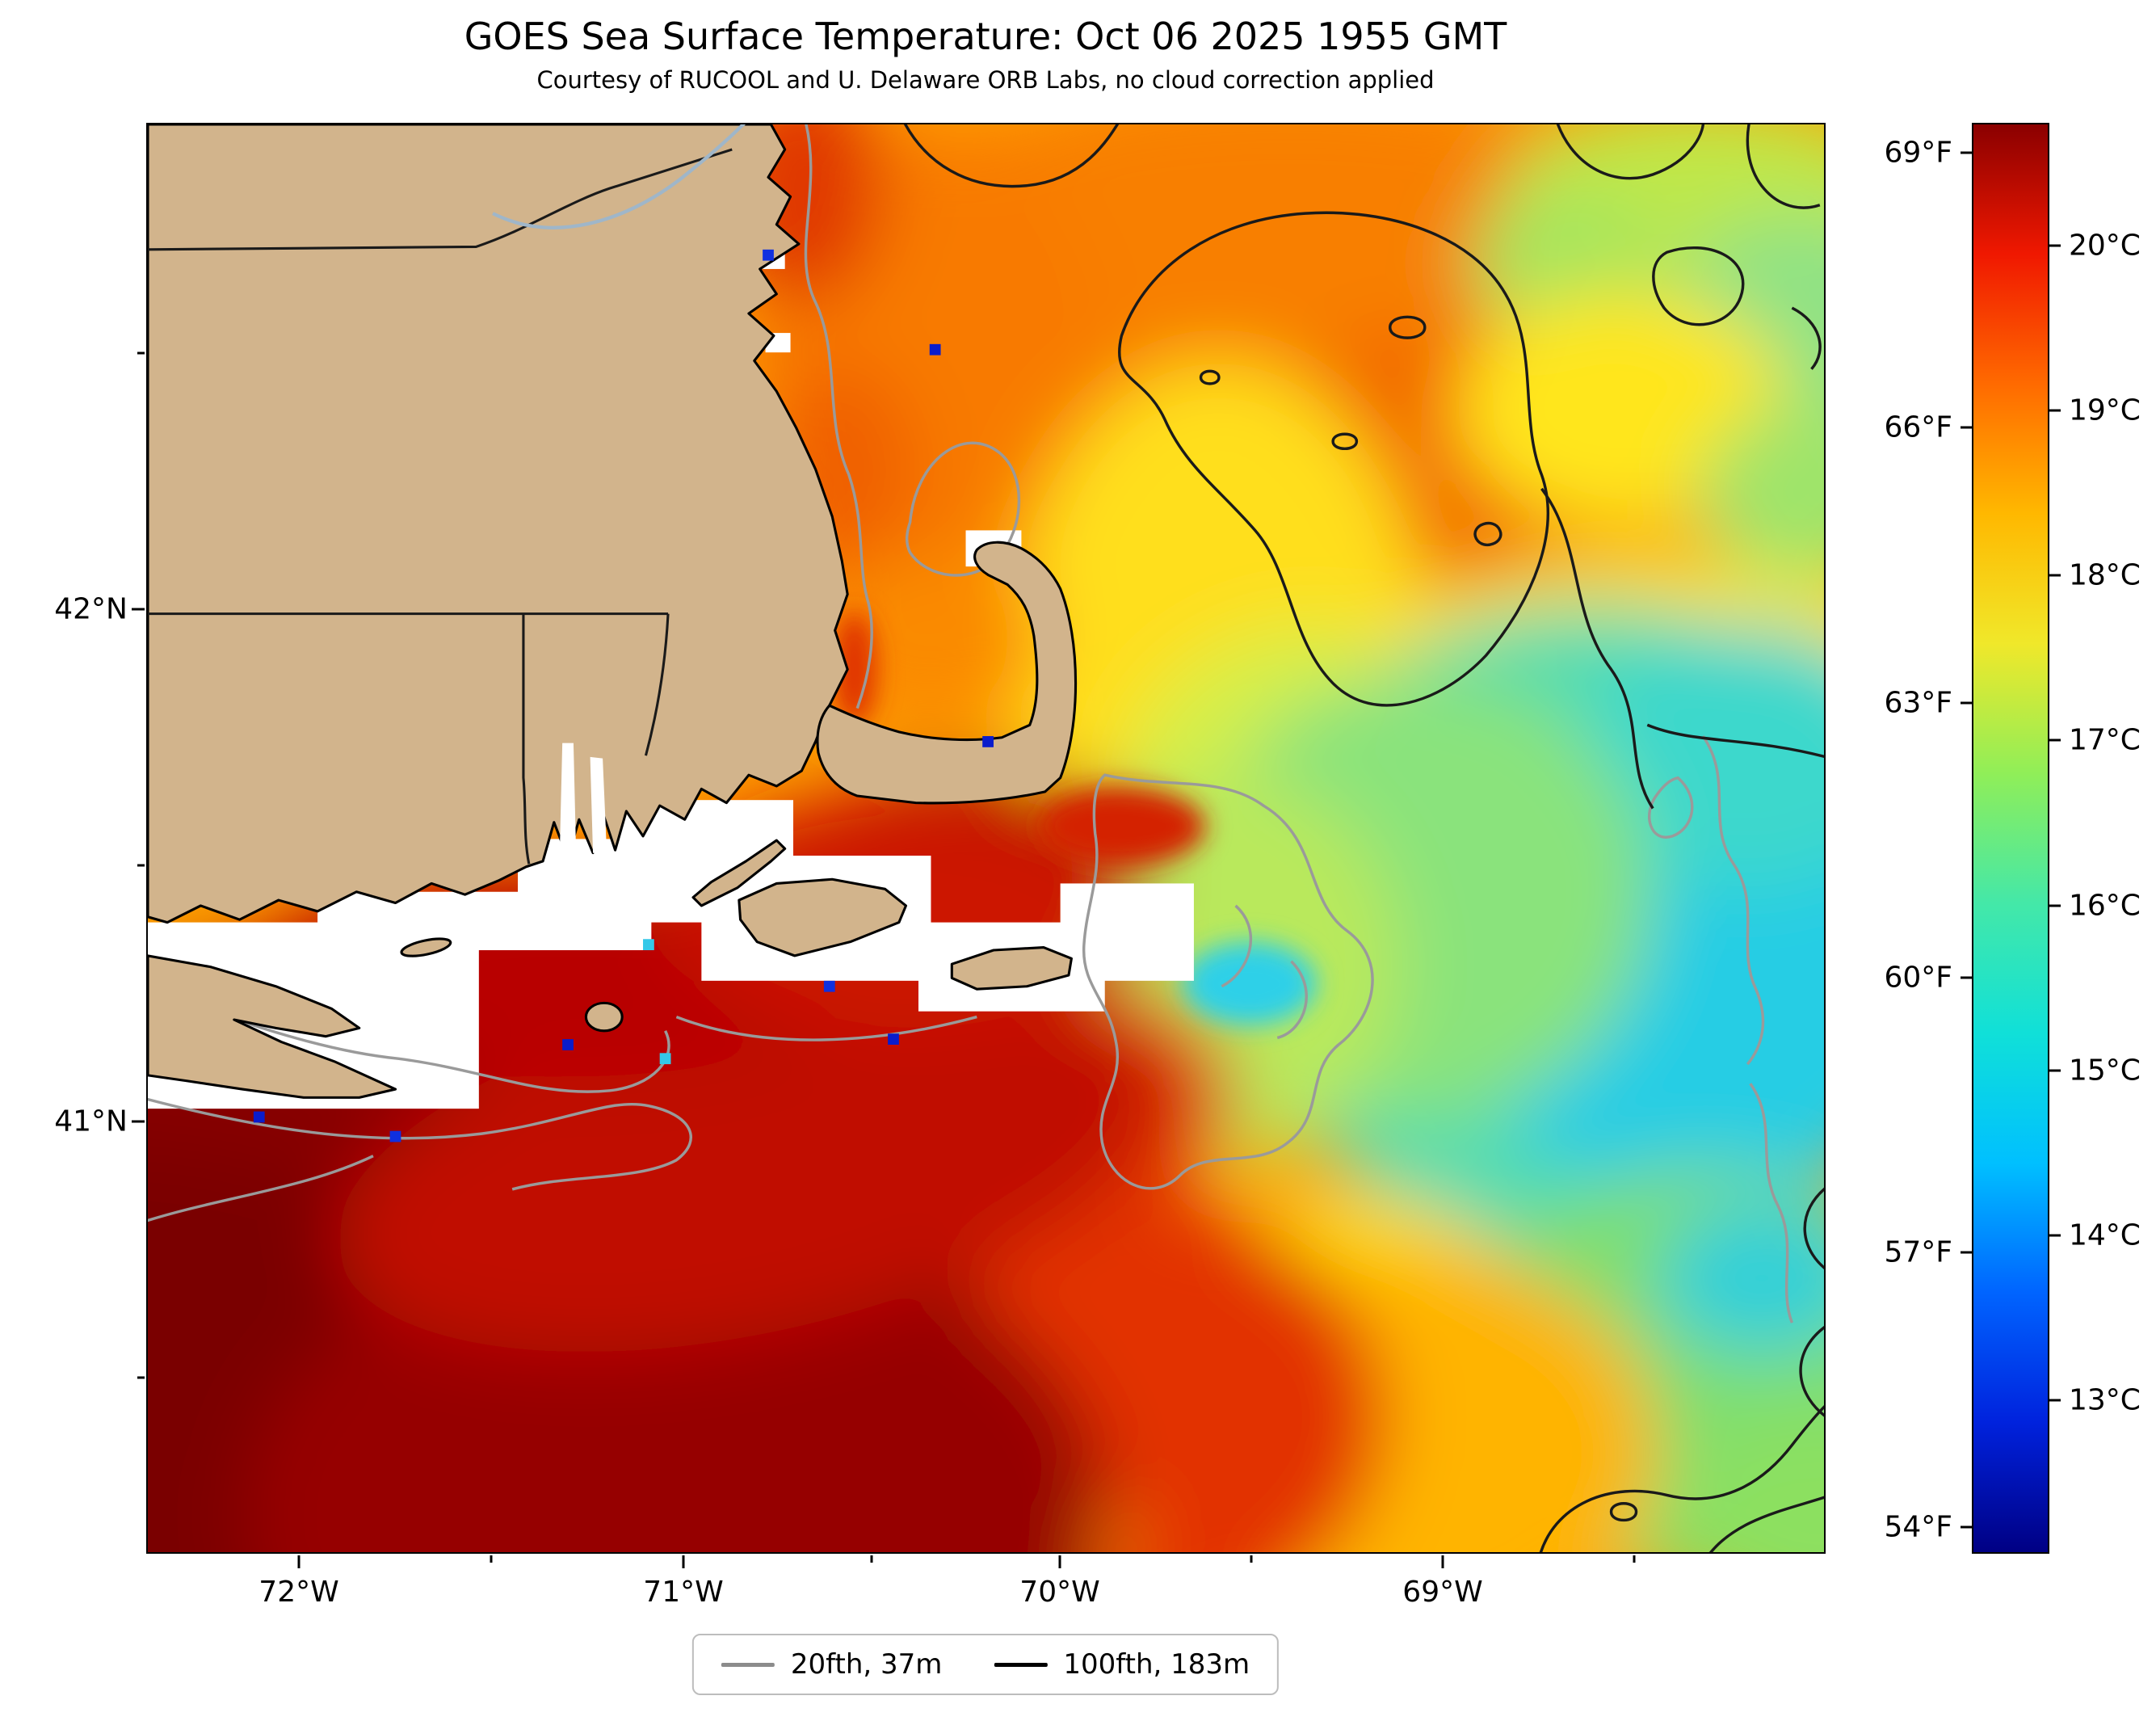 The width and height of the screenshot is (2156, 1721). What do you see at coordinates (1918, 1252) in the screenshot?
I see `colorbar-label-f: 57°F` at bounding box center [1918, 1252].